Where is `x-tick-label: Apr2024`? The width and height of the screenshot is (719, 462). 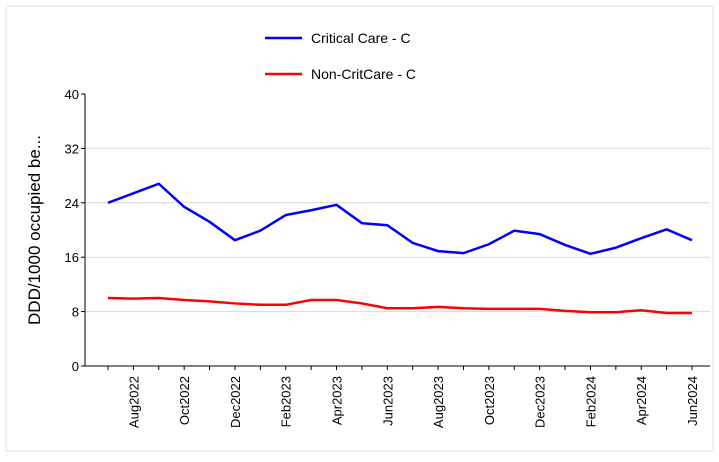
x-tick-label: Apr2024 is located at coordinates (641, 400).